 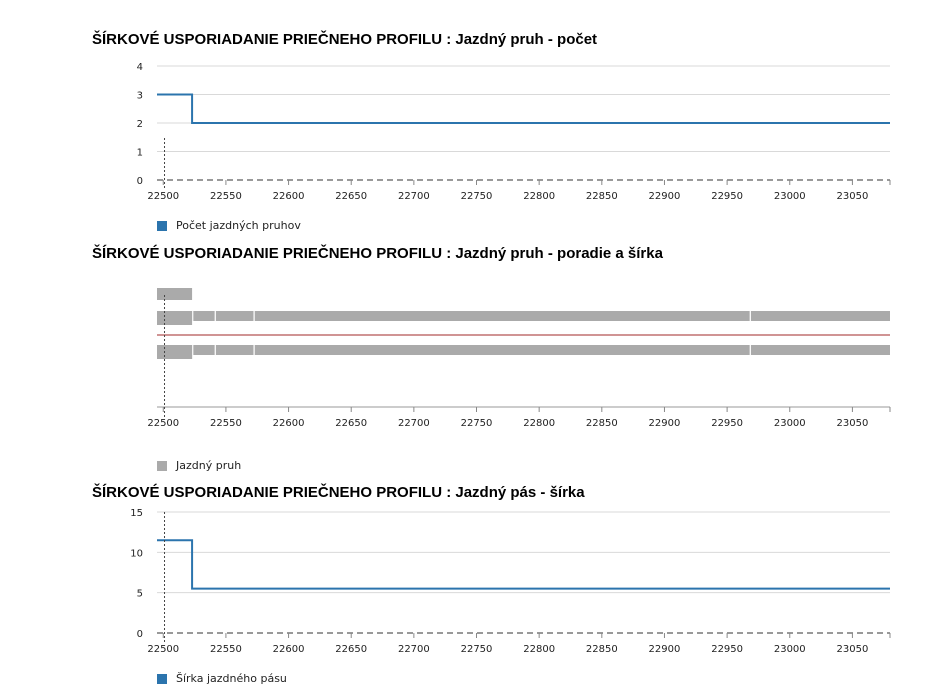 What do you see at coordinates (238, 225) in the screenshot?
I see `chart1-legend-label: Počet jazdných pruhov` at bounding box center [238, 225].